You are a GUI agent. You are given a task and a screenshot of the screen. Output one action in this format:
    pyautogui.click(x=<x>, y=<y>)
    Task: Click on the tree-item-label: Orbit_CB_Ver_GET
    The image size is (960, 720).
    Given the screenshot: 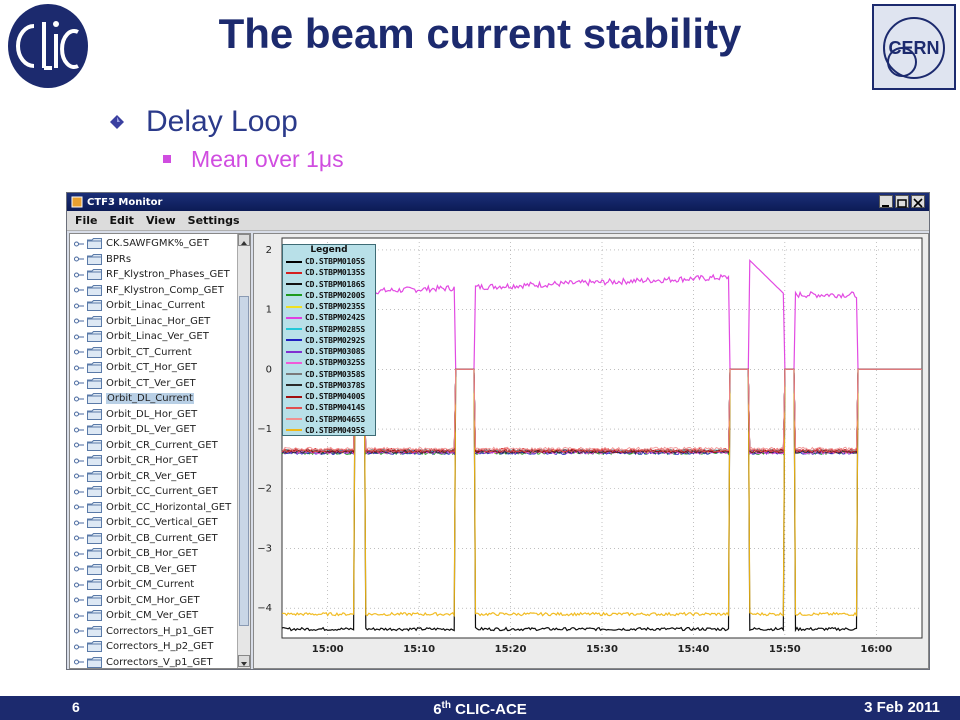 What is the action you would take?
    pyautogui.click(x=151, y=569)
    